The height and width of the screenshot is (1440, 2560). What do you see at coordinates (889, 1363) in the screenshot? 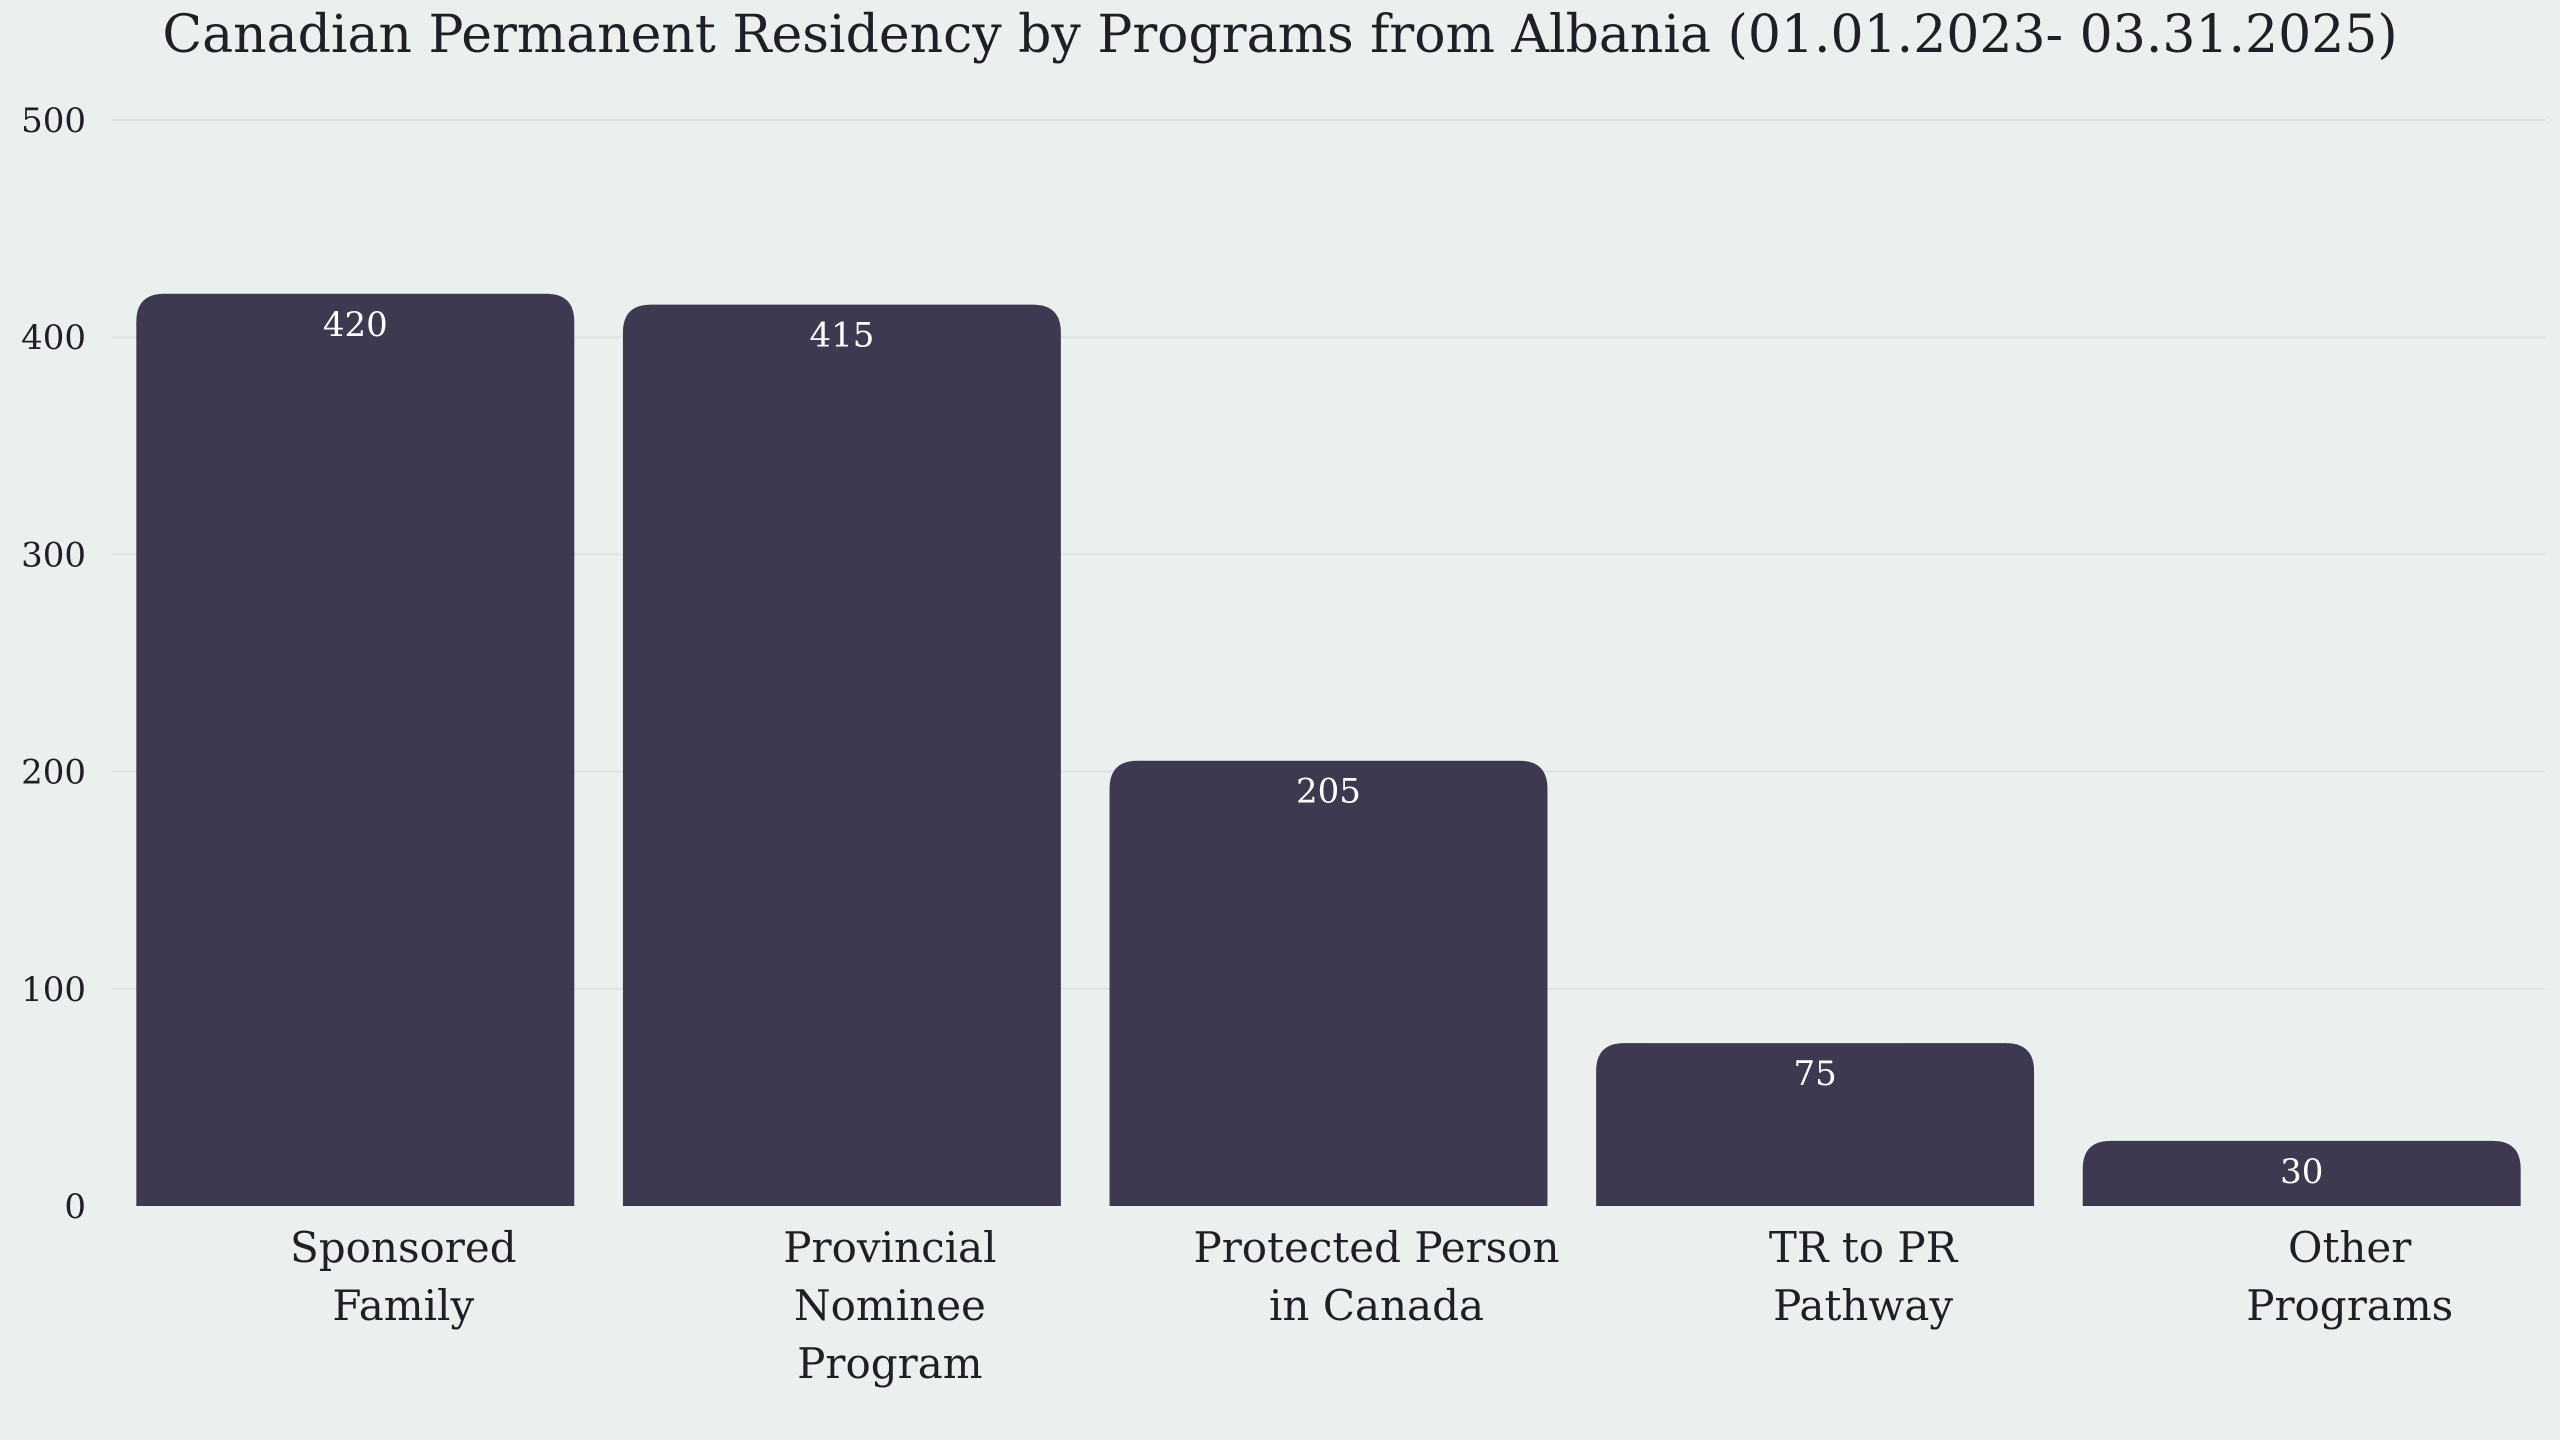
I see `x-tick-label-line: Program` at bounding box center [889, 1363].